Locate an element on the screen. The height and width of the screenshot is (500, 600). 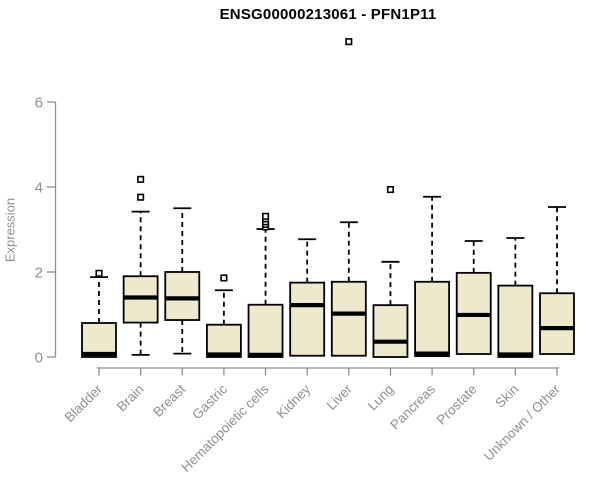
boxplot-prostate is located at coordinates (473, 297).